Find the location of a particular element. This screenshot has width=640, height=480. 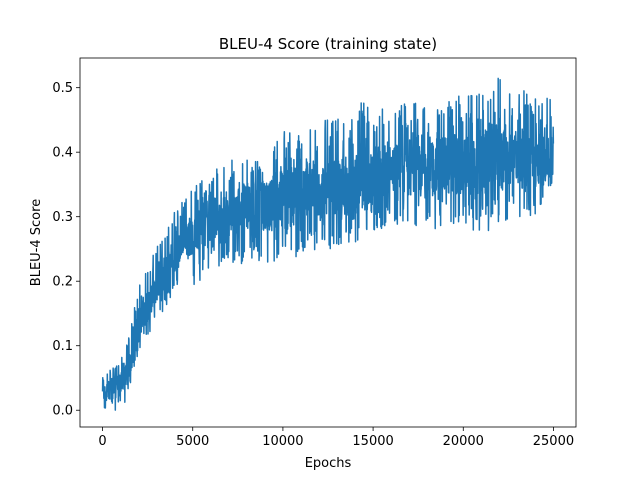

x-ticks: 0 5000 10000 15000 20000 25000 is located at coordinates (336, 438).